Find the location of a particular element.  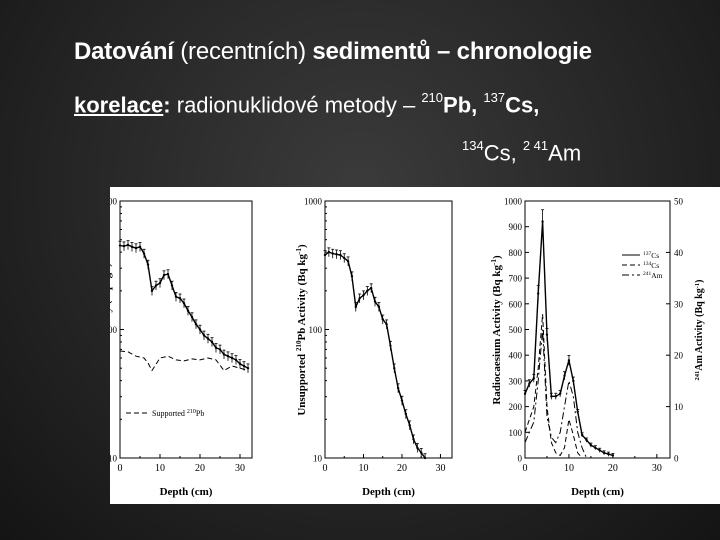

y-axis-title: Radiocaesium Activity (Bq kg-1) is located at coordinates (496, 330).